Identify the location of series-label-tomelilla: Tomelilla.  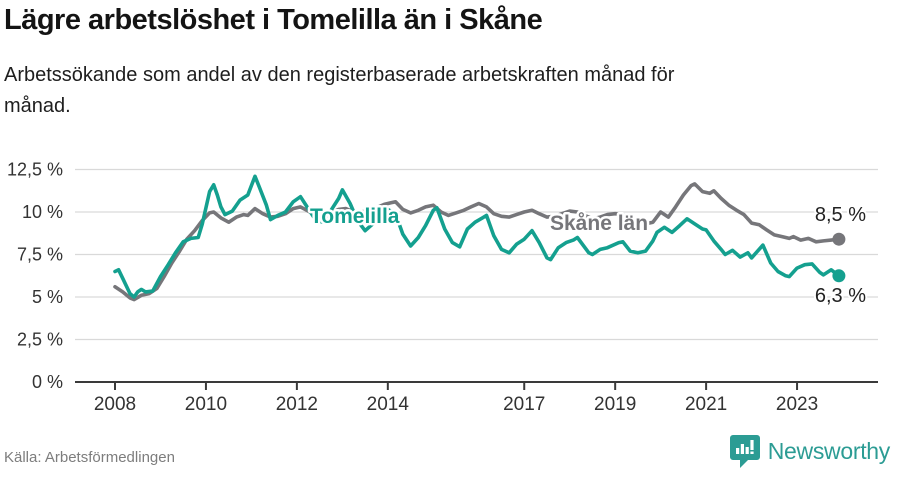
(355, 216).